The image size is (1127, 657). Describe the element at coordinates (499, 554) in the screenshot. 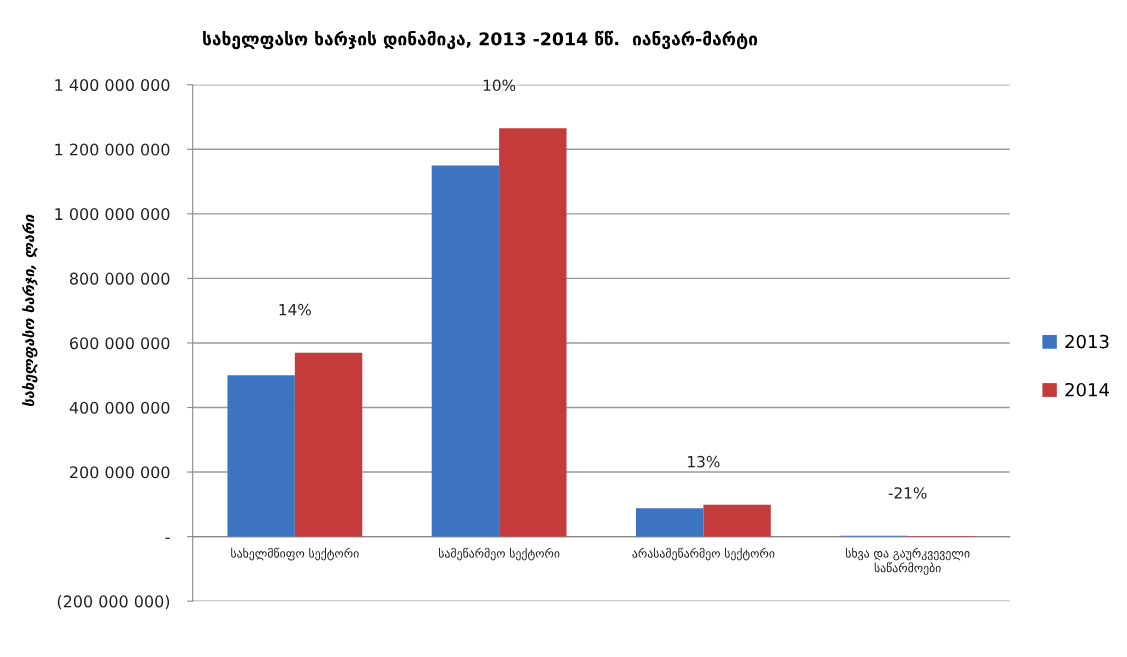

I see `x-tick-label: სამეწარმეო სექტორი` at that location.